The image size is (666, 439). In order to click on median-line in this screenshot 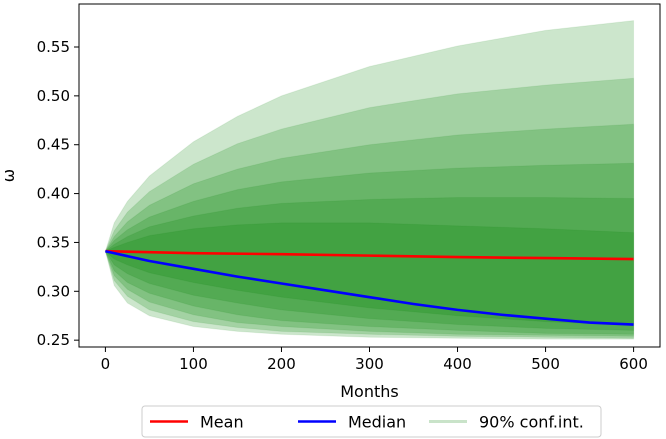, I will do `click(369, 287)`.